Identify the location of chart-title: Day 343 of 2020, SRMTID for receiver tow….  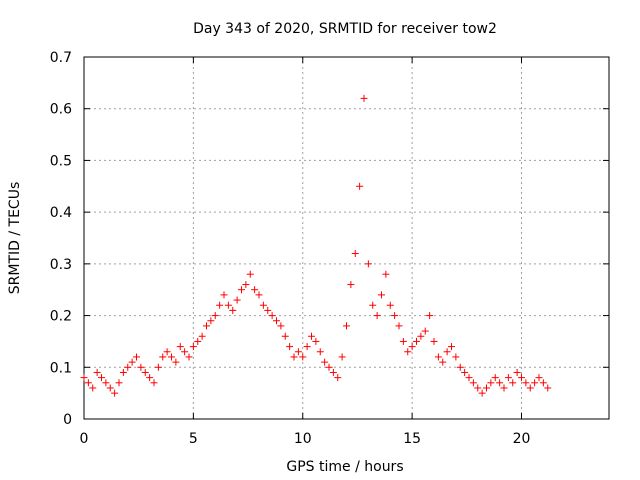
(345, 29).